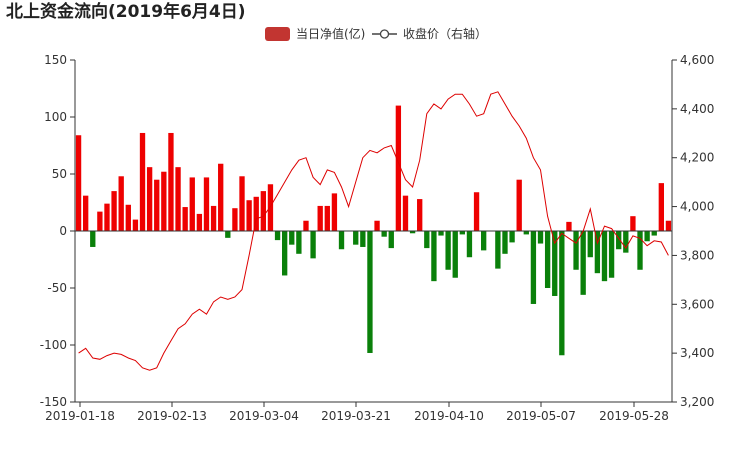  What do you see at coordinates (697, 304) in the screenshot?
I see `right-axis-tick-label: 3,600` at bounding box center [697, 304].